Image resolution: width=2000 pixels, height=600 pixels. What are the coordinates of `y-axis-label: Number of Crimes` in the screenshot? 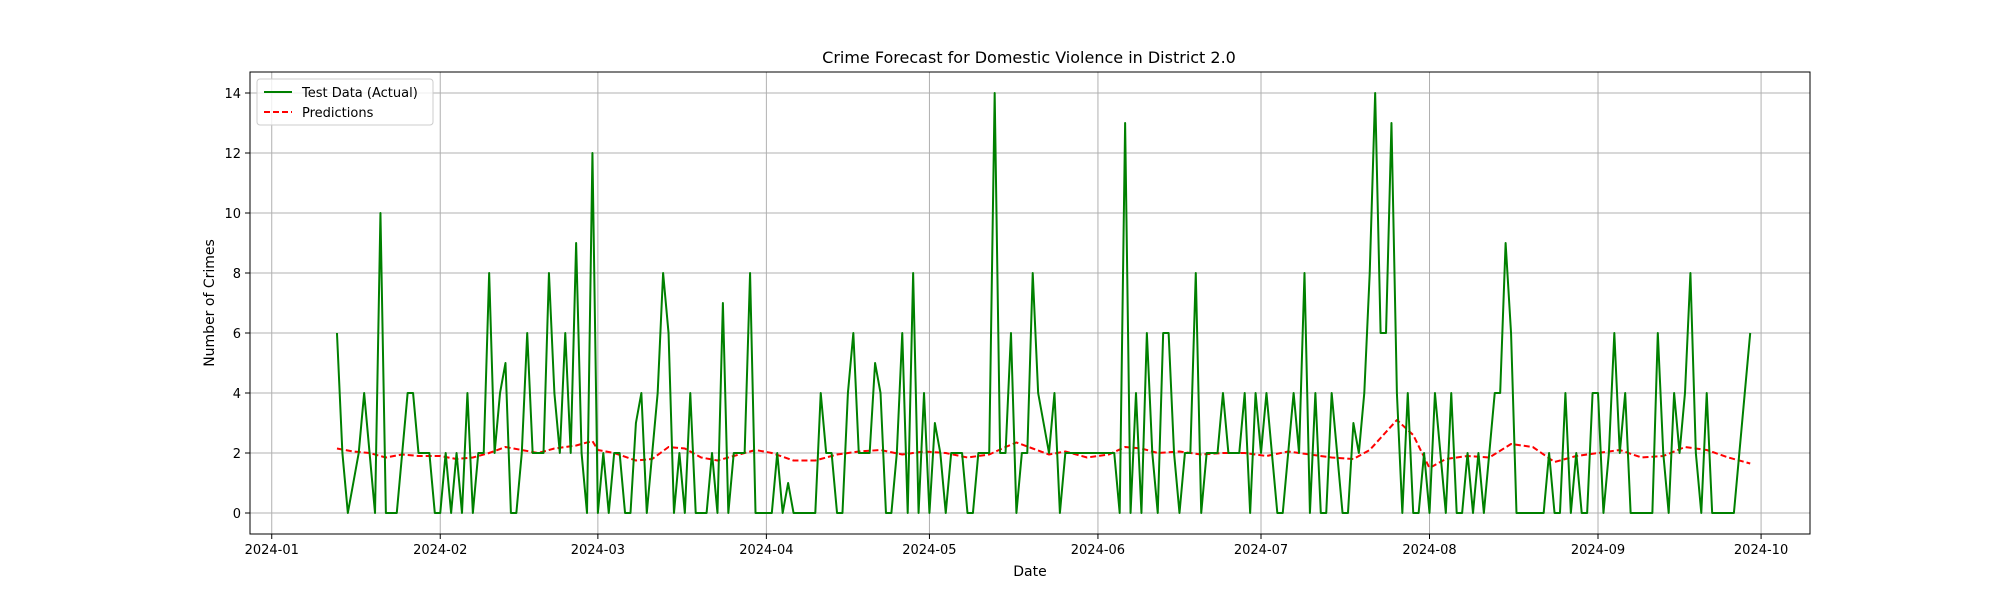 It's located at (210, 303).